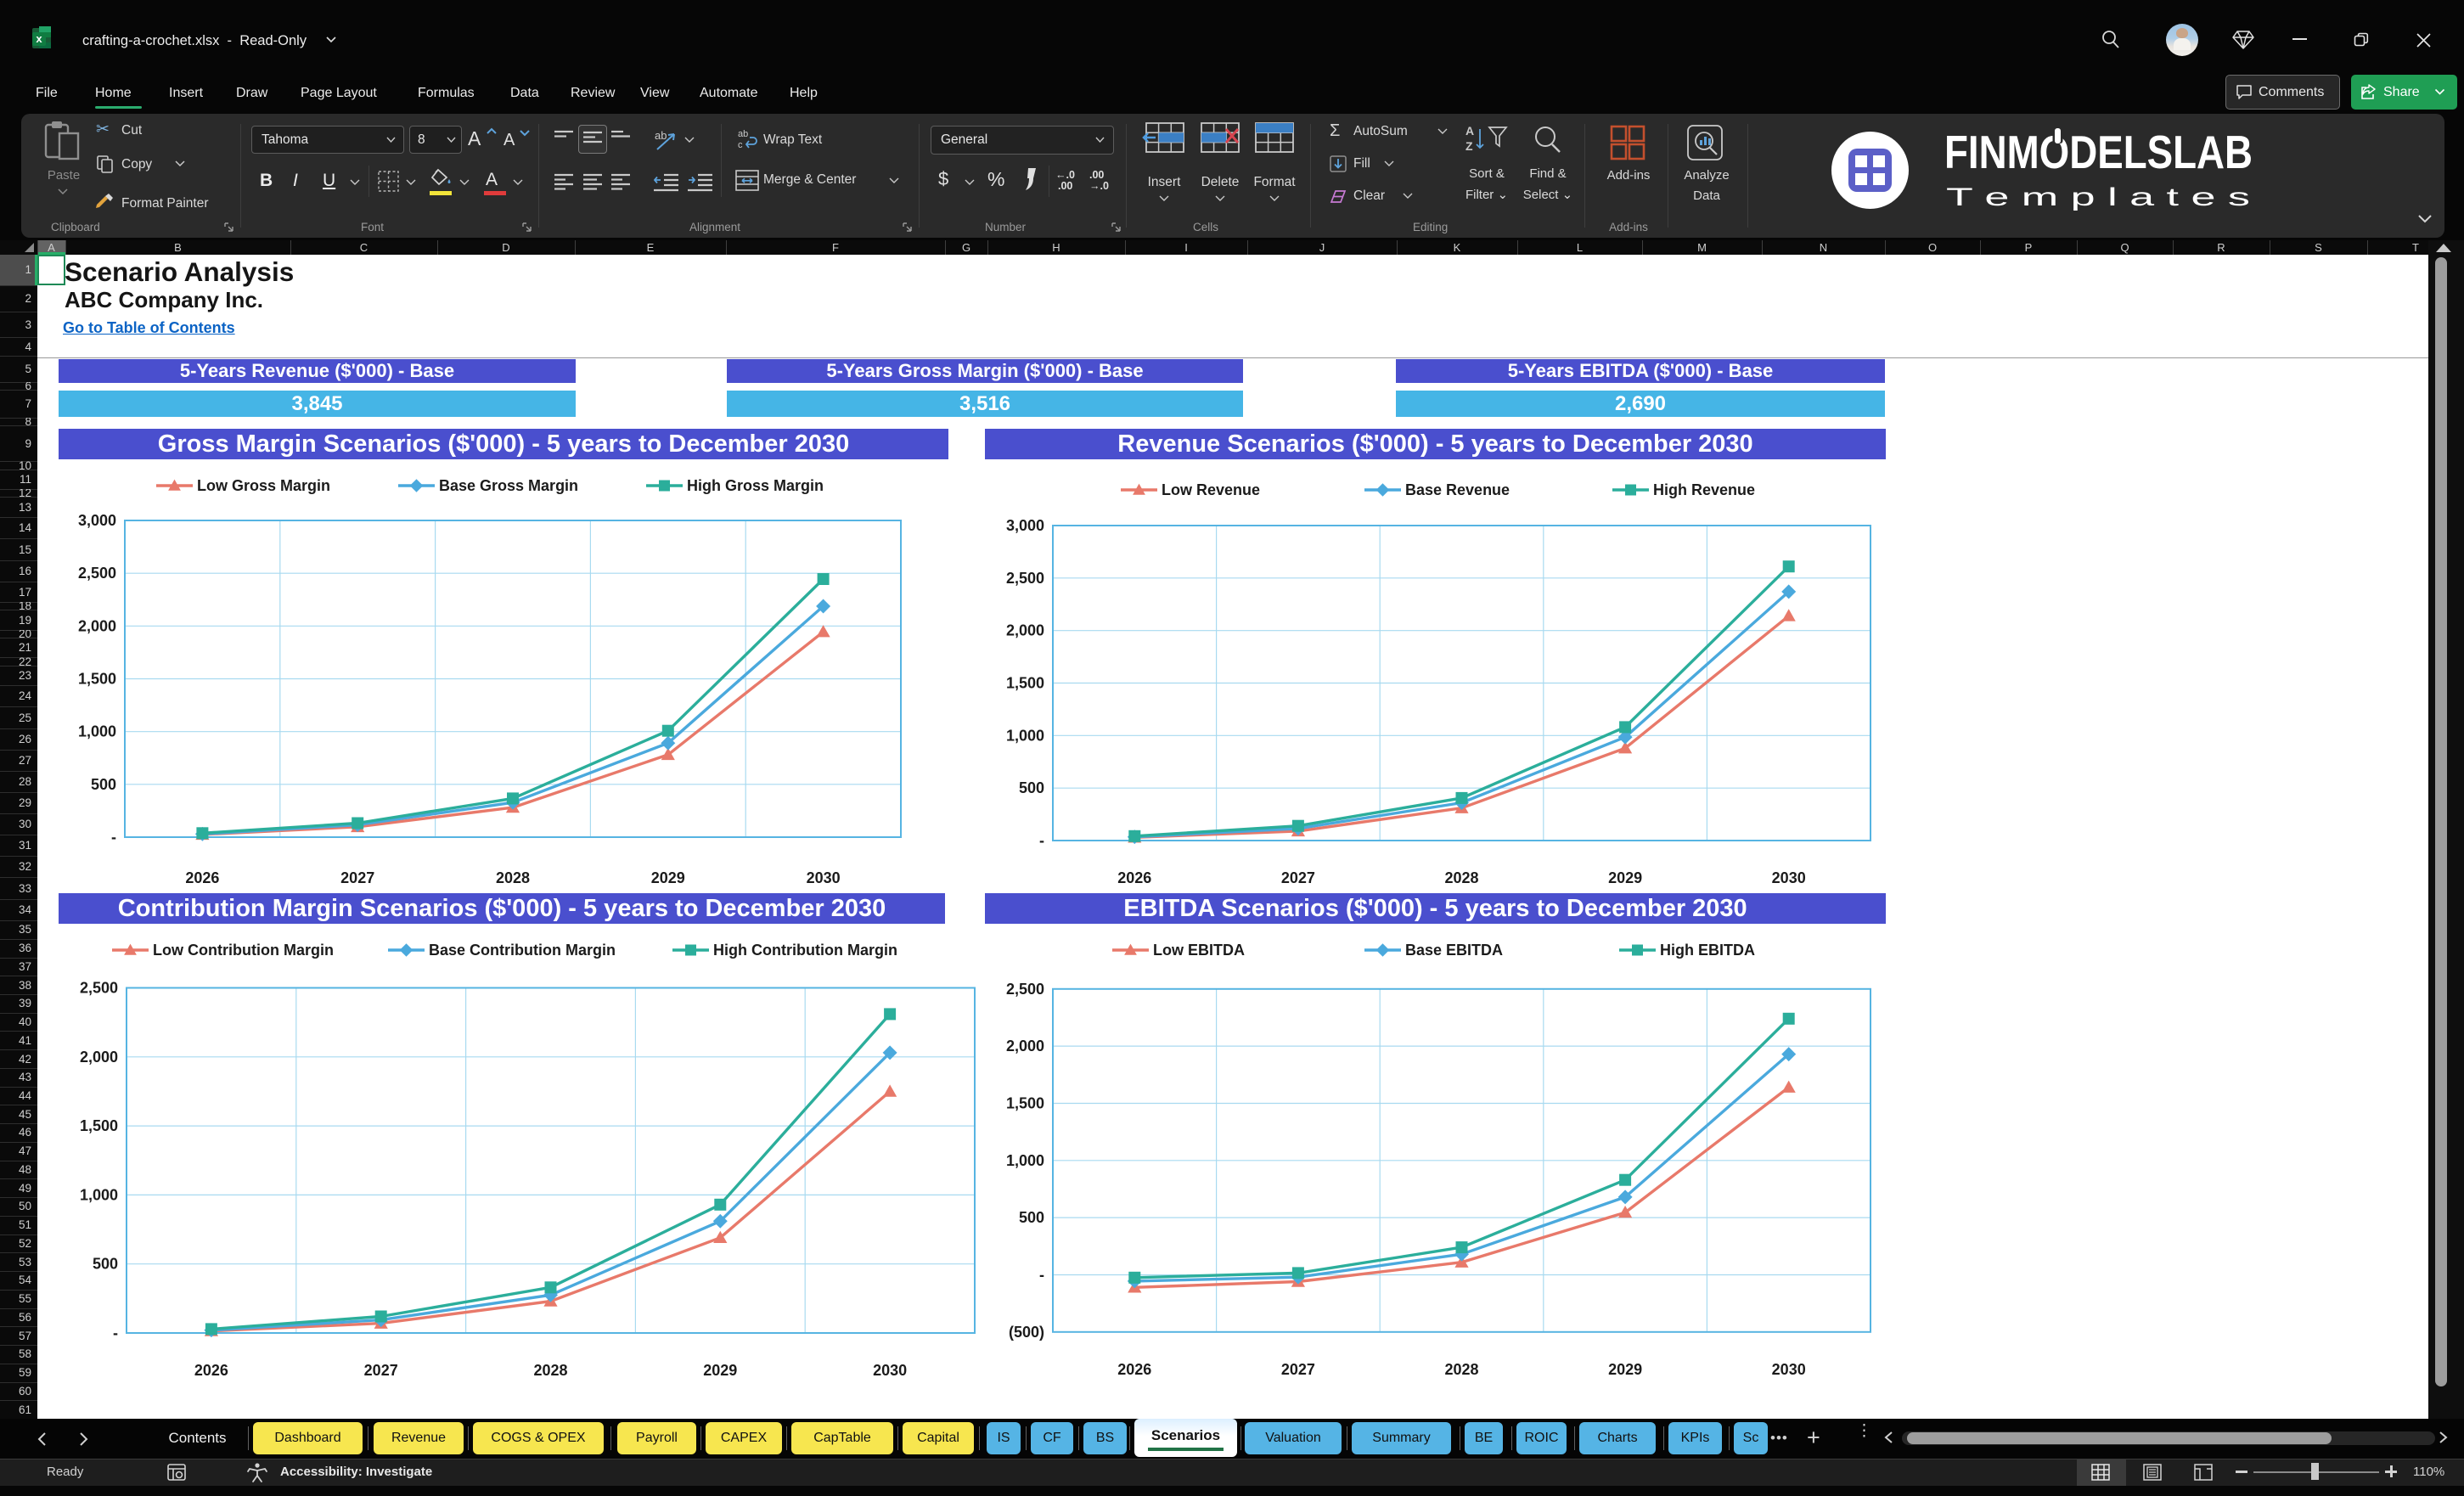  Describe the element at coordinates (755, 485) in the screenshot. I see `svg-text: High Gross Margin` at that location.